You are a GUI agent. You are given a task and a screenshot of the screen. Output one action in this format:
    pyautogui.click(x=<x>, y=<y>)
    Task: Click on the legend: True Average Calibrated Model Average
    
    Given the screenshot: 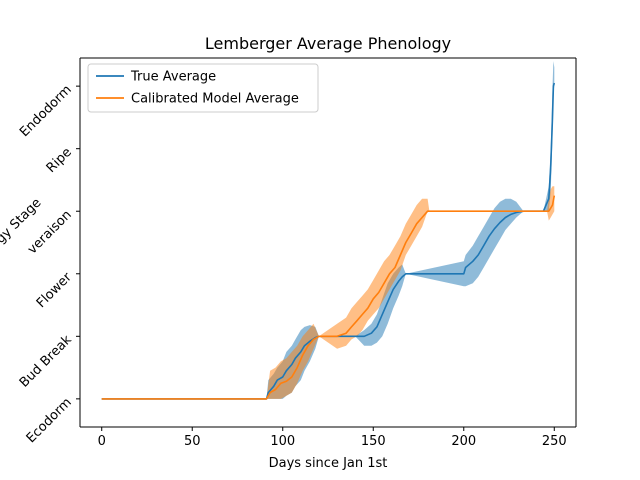 What is the action you would take?
    pyautogui.click(x=203, y=88)
    